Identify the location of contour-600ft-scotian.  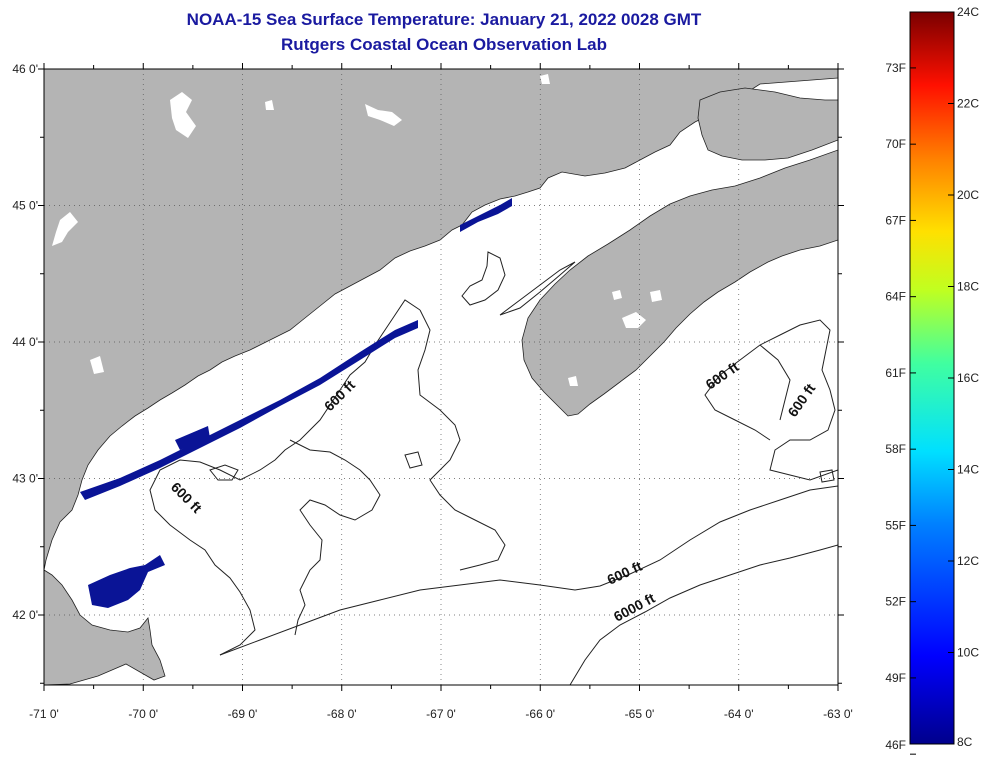
(771, 400).